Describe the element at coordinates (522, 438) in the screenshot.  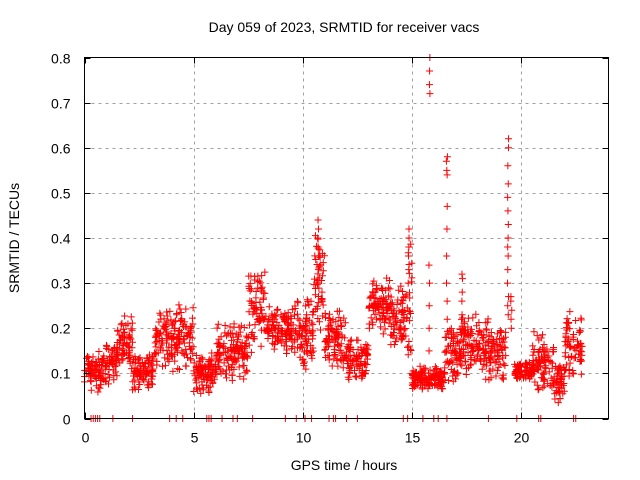
I see `x-tick-label: 20` at that location.